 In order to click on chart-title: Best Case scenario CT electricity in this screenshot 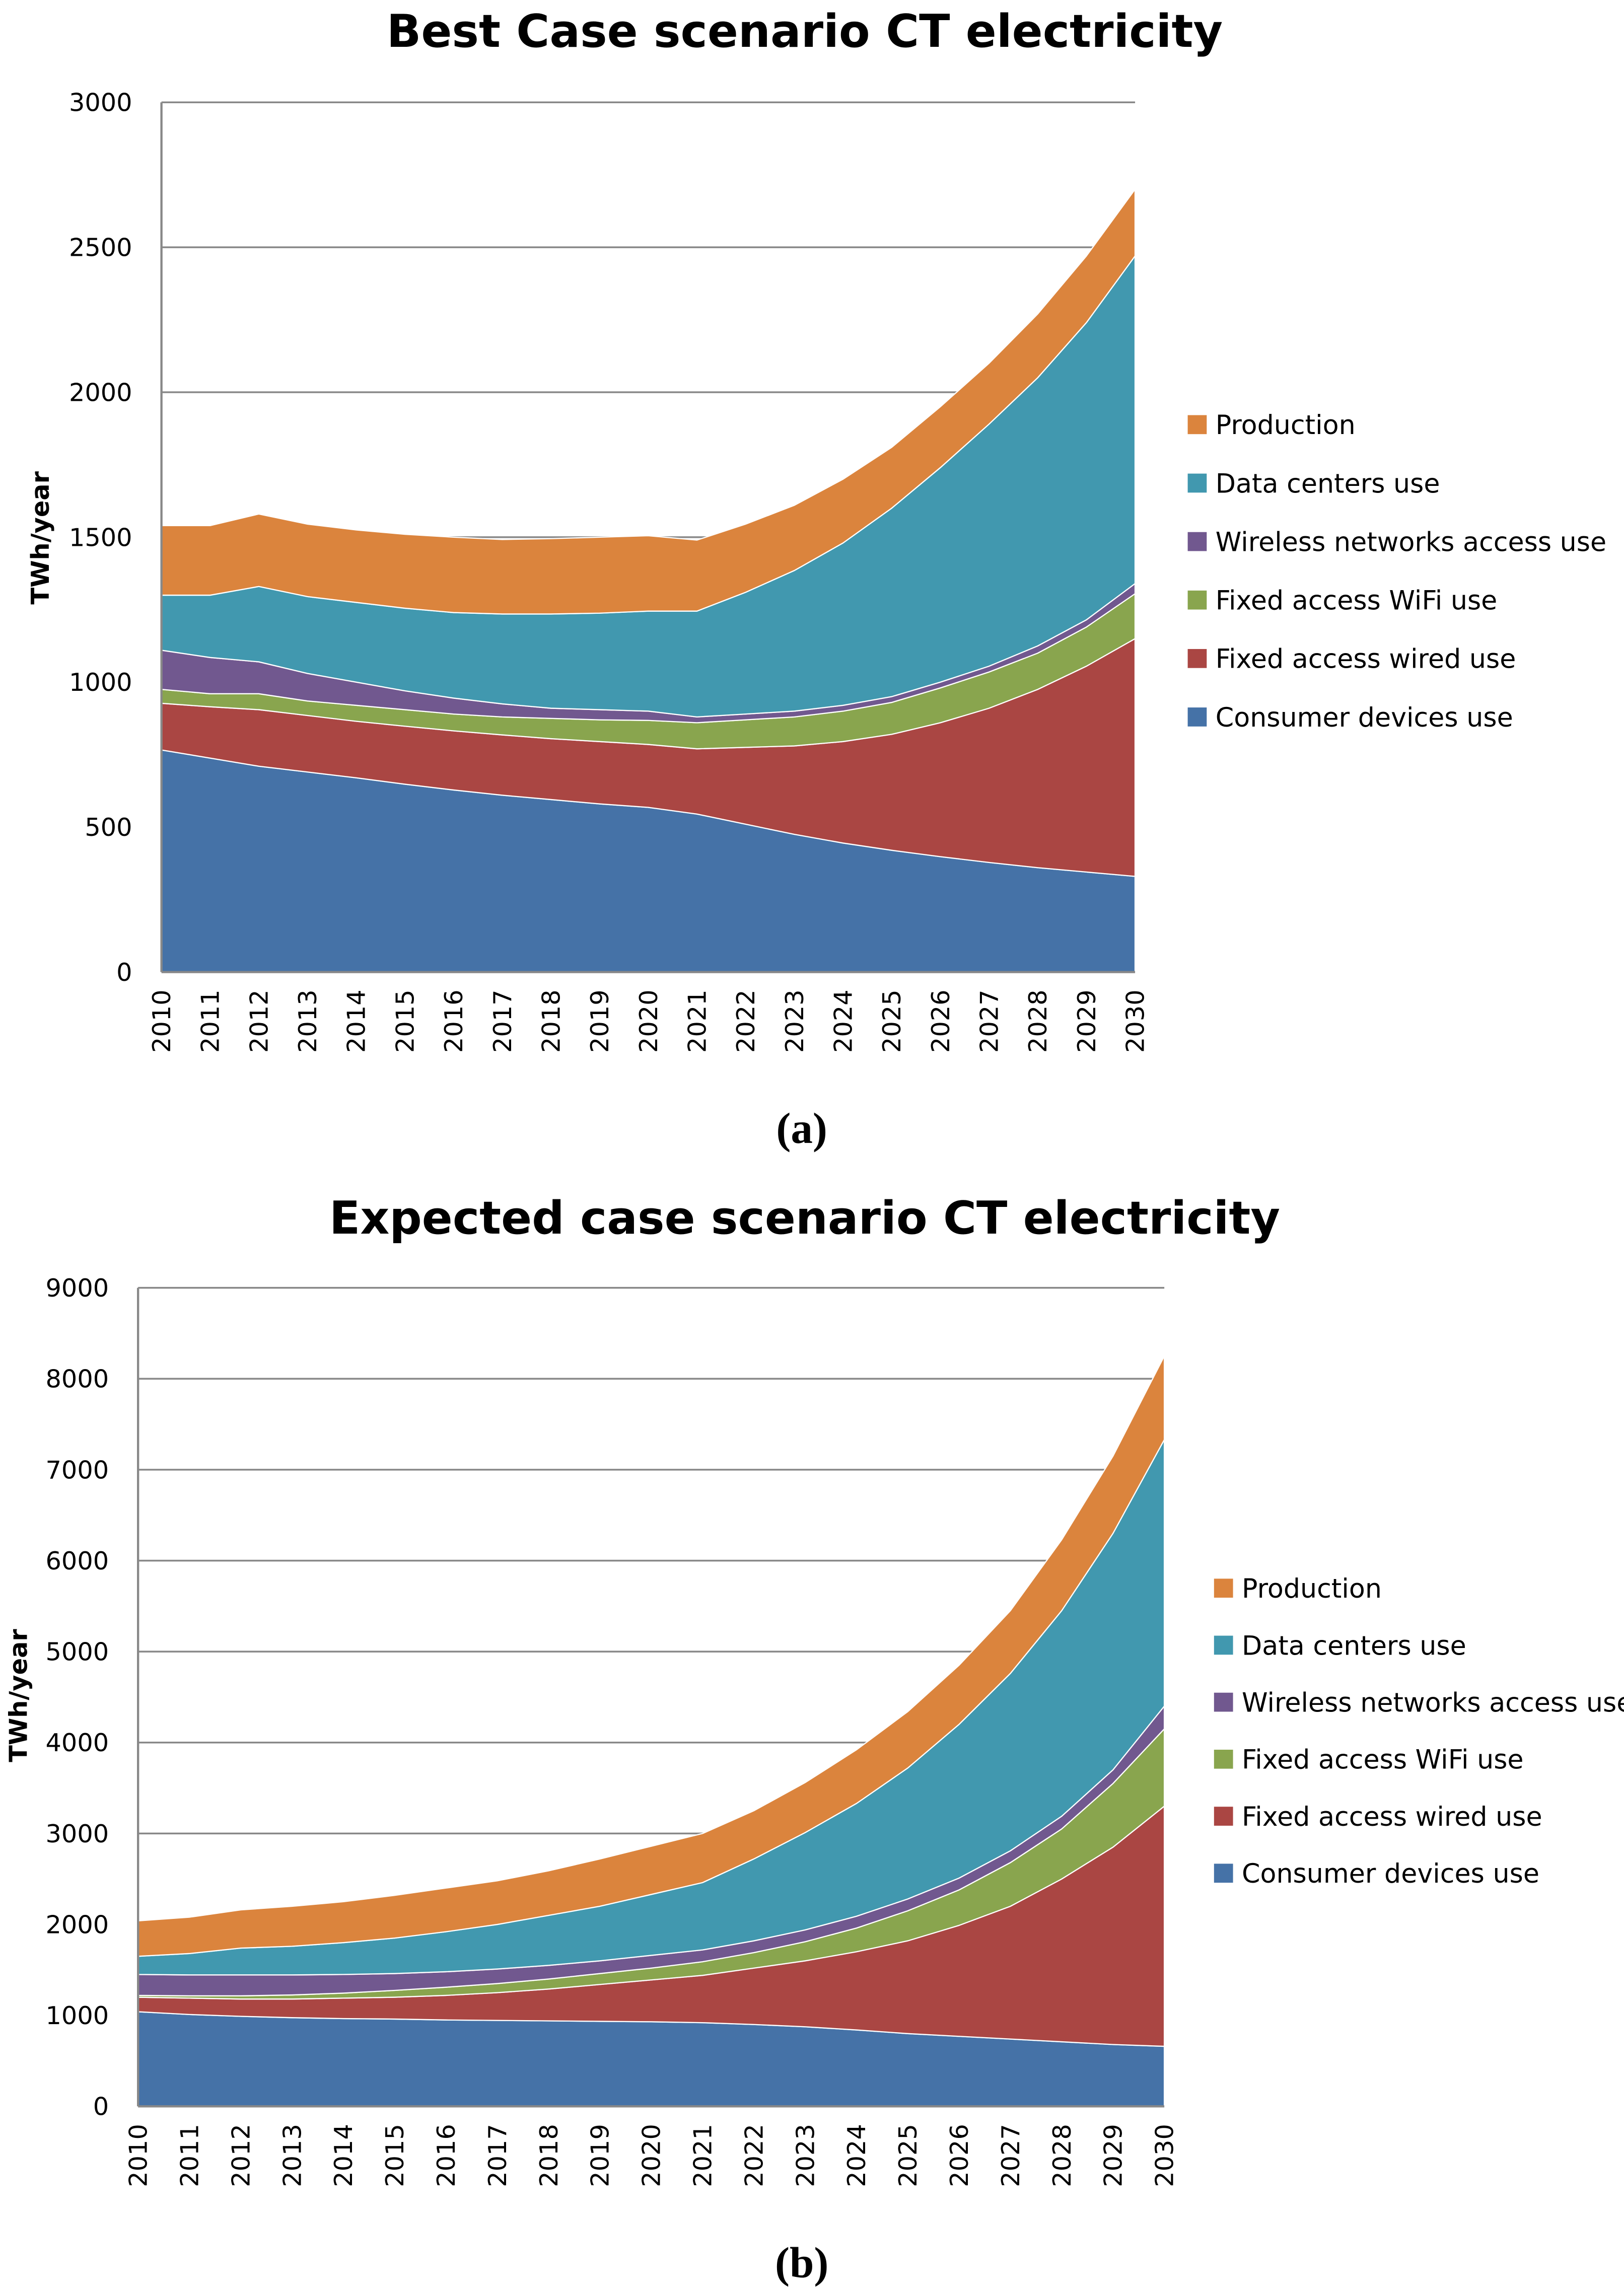, I will do `click(805, 31)`.